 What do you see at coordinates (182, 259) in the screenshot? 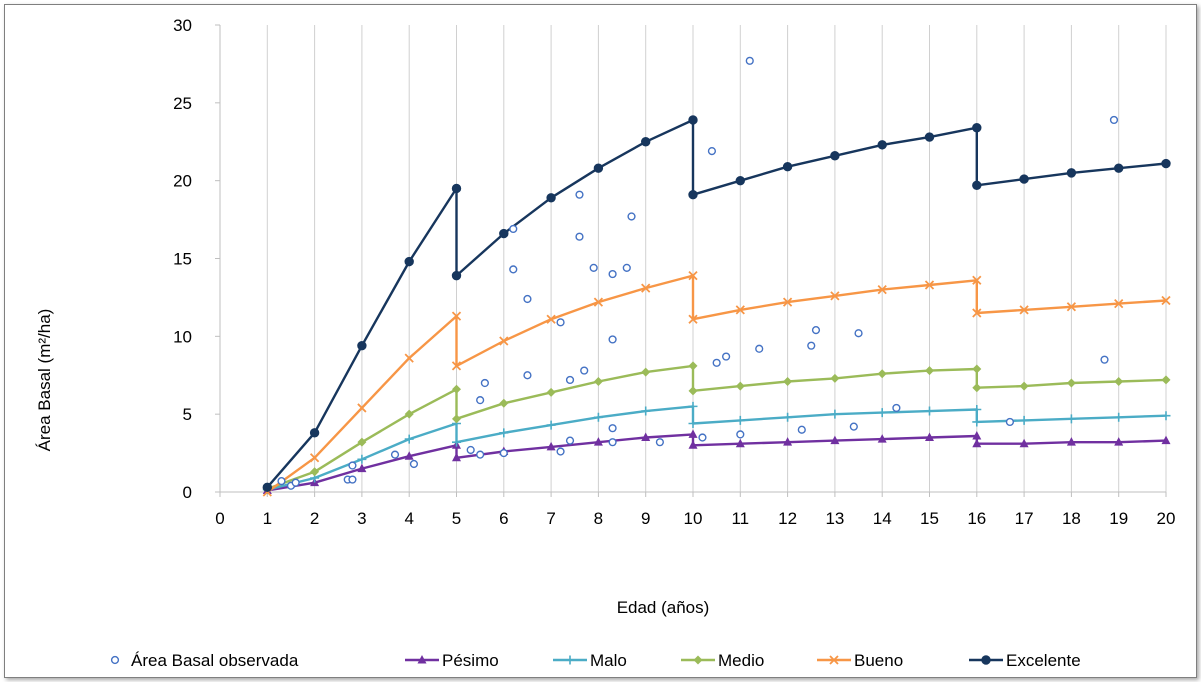
I see `y-tick-label: 15` at bounding box center [182, 259].